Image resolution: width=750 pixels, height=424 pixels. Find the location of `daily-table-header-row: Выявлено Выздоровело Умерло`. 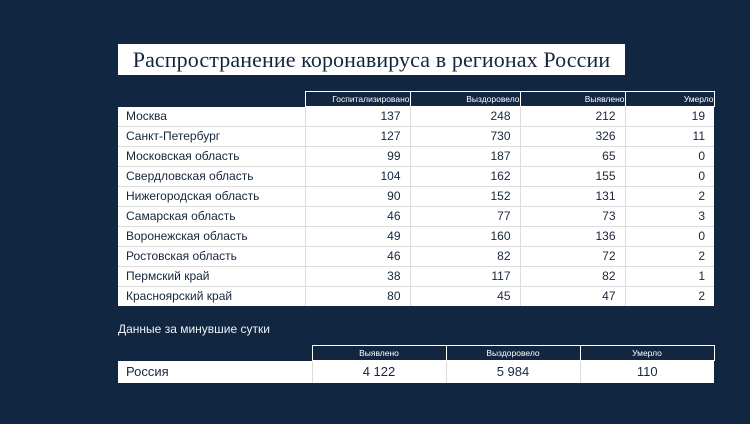

daily-table-header-row: Выявлено Выздоровело Умерло is located at coordinates (416, 353).